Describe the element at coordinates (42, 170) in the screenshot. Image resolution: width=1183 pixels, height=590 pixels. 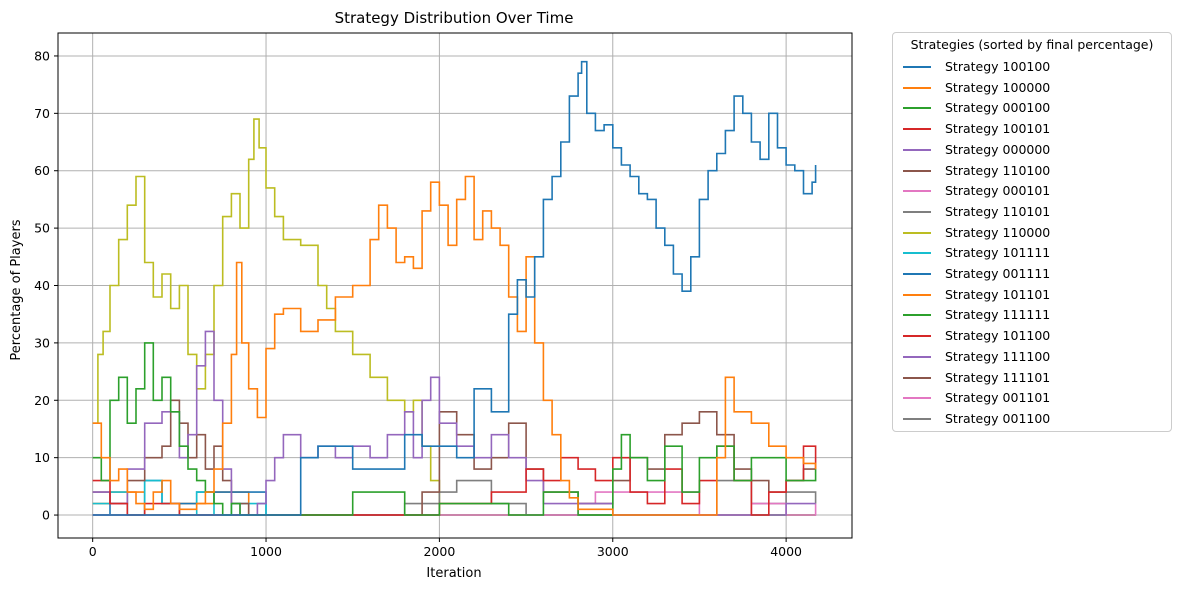
I see `y-tick-label: 60` at that location.